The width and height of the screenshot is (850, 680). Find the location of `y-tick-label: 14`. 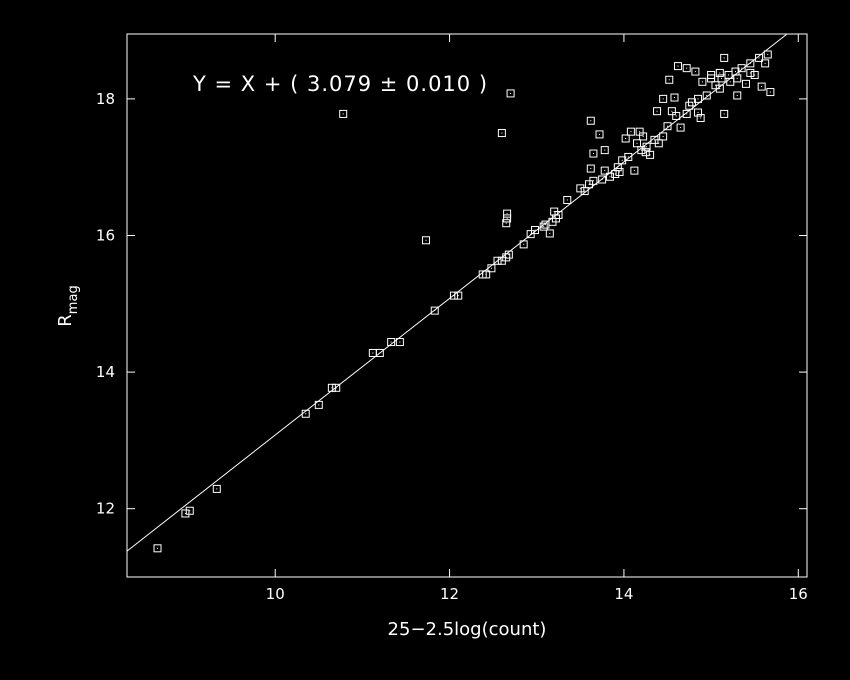

y-tick-label: 14 is located at coordinates (105, 372).